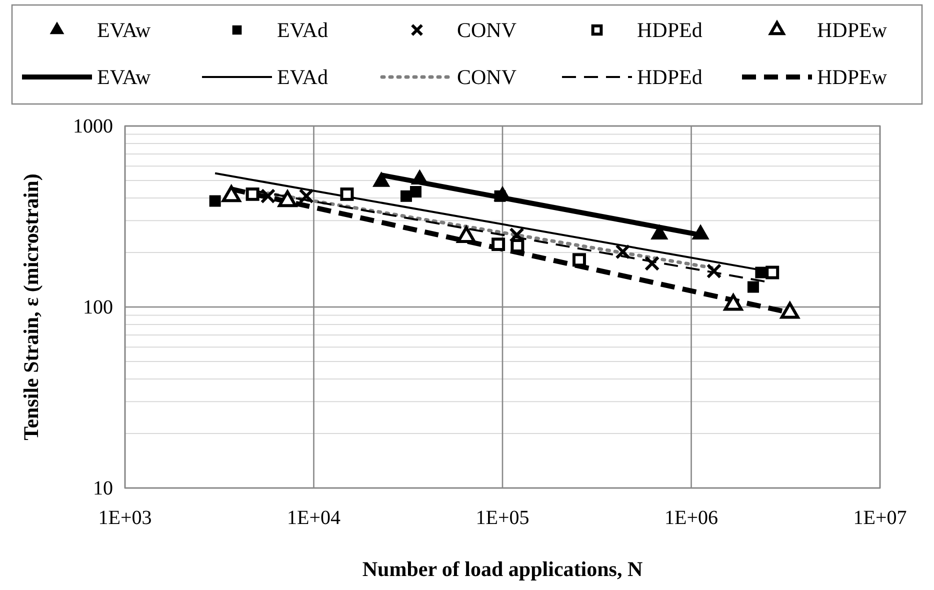 The image size is (934, 590). Describe the element at coordinates (502, 569) in the screenshot. I see `x-axis-title: Number of load applications, N` at that location.